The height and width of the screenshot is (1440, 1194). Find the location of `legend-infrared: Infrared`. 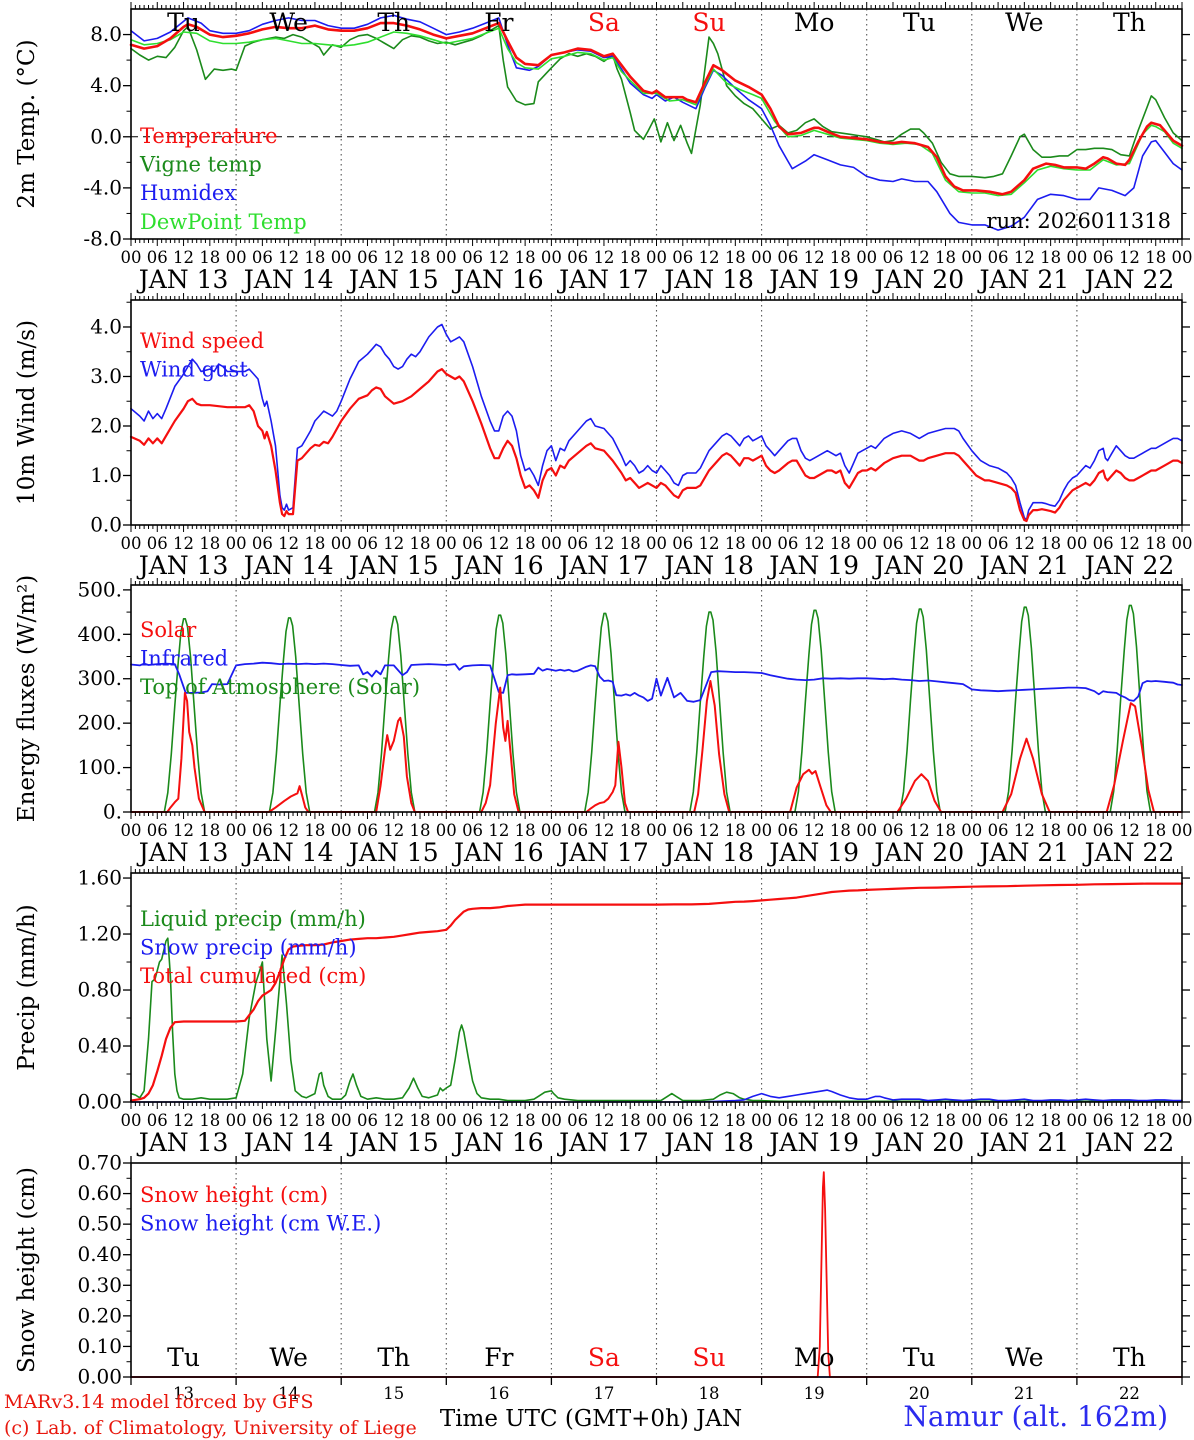

legend-infrared: Infrared is located at coordinates (184, 659).